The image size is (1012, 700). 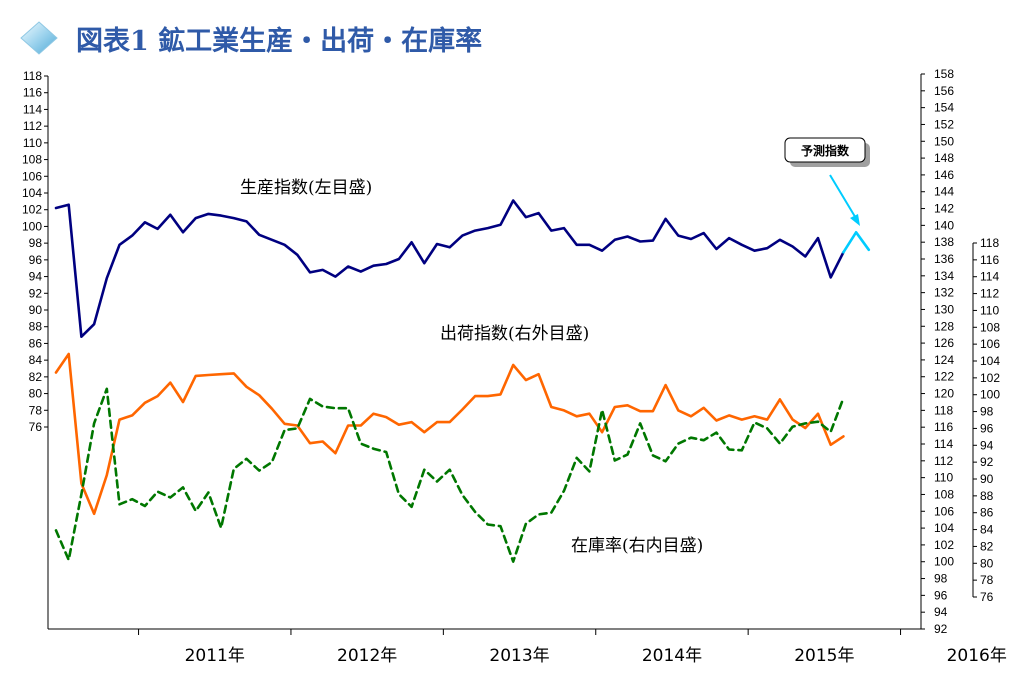 What do you see at coordinates (944, 276) in the screenshot?
I see `outer-right-axis-tick-label: 134` at bounding box center [944, 276].